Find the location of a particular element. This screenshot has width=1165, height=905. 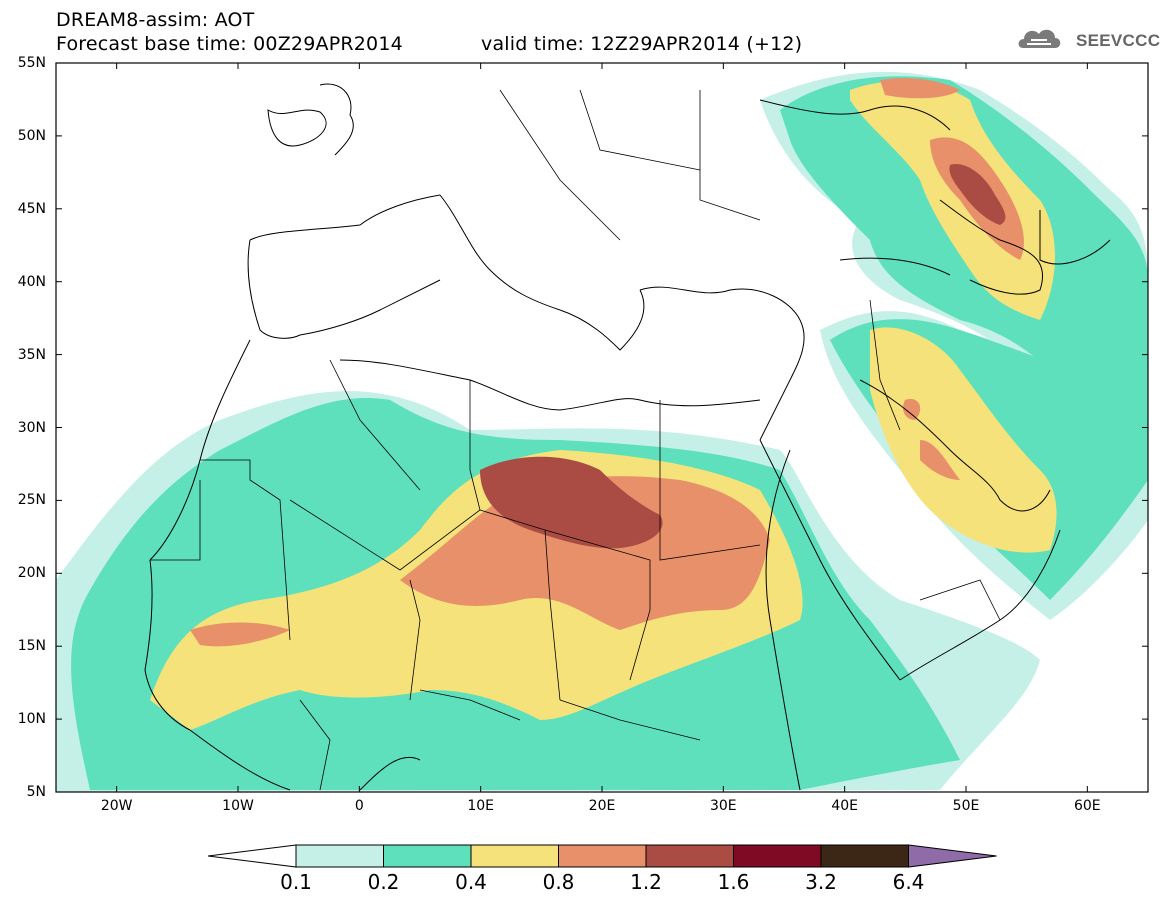

lon-label: 30E is located at coordinates (723, 806).